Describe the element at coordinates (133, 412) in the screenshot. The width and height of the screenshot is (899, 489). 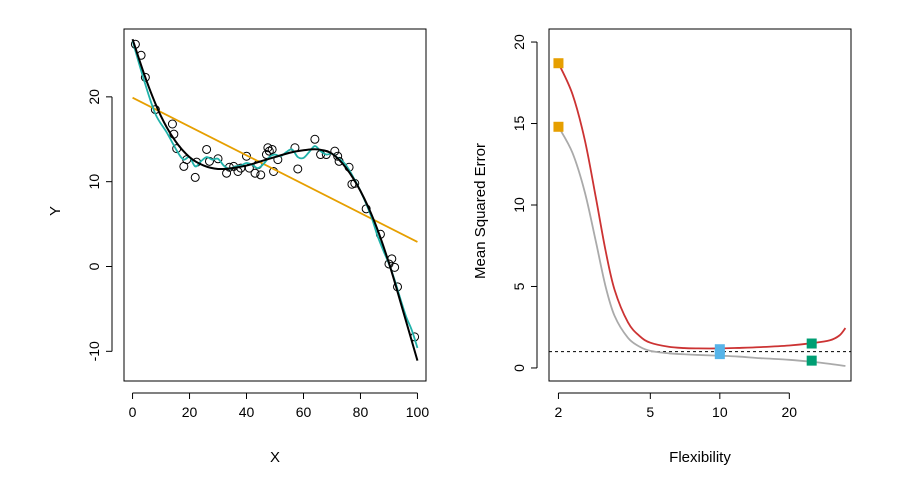
I see `left-x-tick-label: 0` at that location.